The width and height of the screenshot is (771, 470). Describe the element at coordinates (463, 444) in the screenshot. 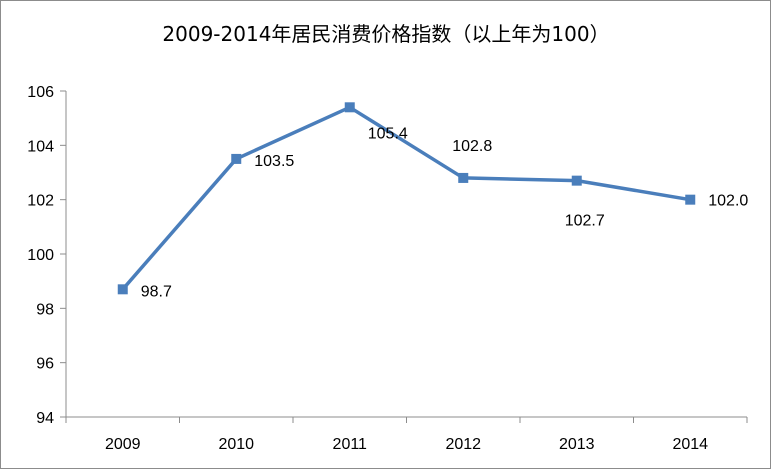

I see `x-tick-label: 2012` at that location.